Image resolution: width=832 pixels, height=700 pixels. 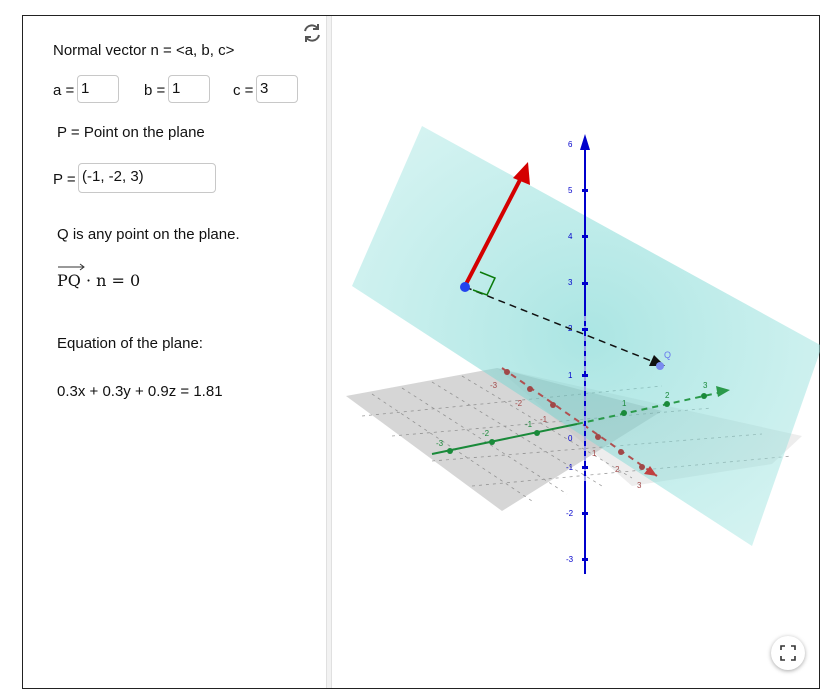 I want to click on y-tick-label: 3, so click(x=705, y=385).